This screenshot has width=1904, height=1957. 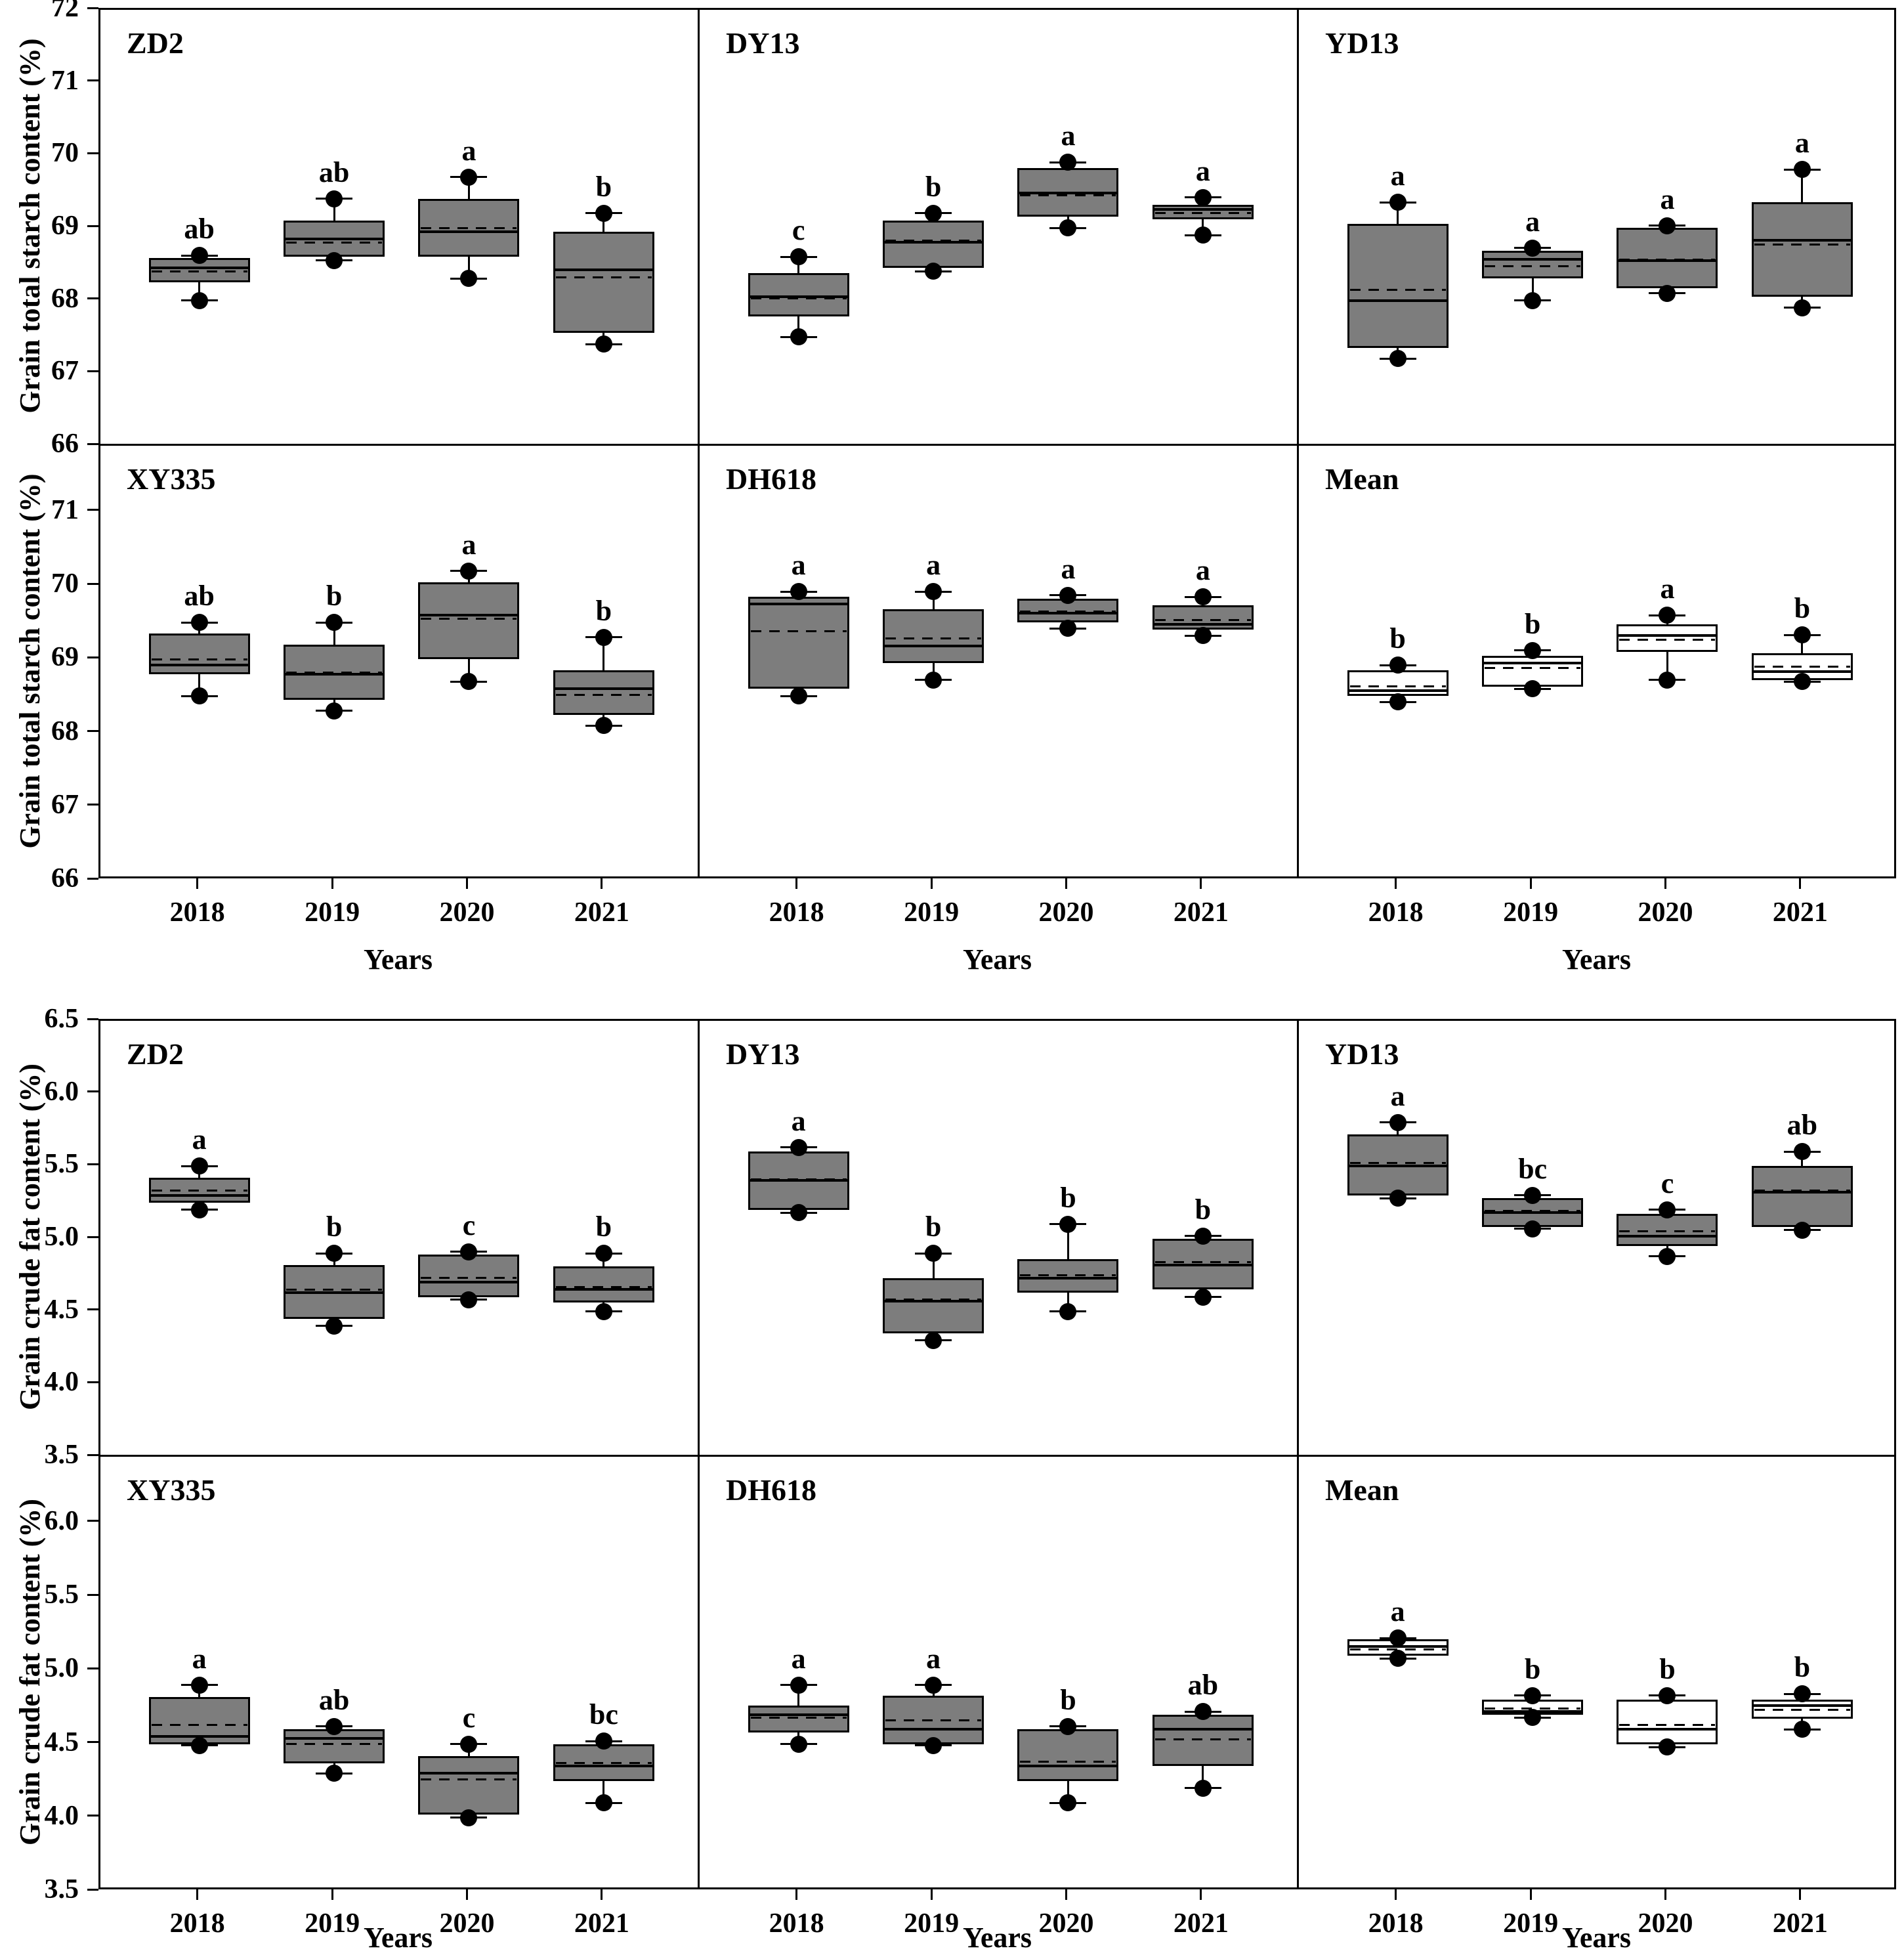 What do you see at coordinates (1596, 1672) in the screenshot?
I see `panel-mean-fig2: Mean a b b b` at bounding box center [1596, 1672].